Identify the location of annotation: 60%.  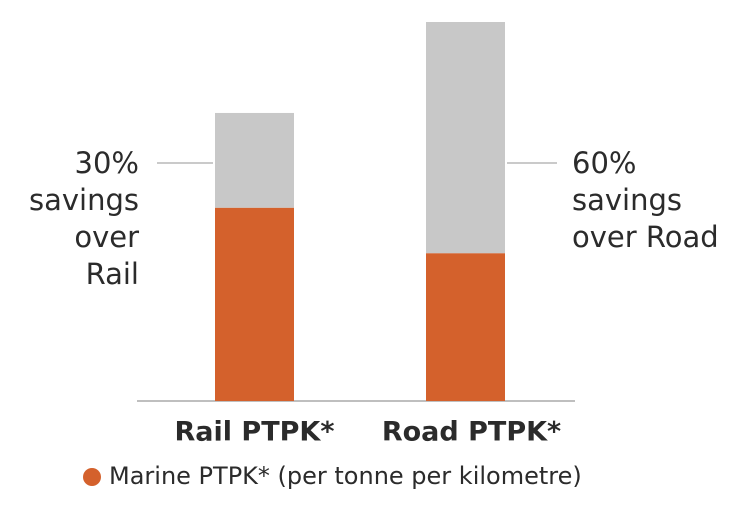
(604, 163).